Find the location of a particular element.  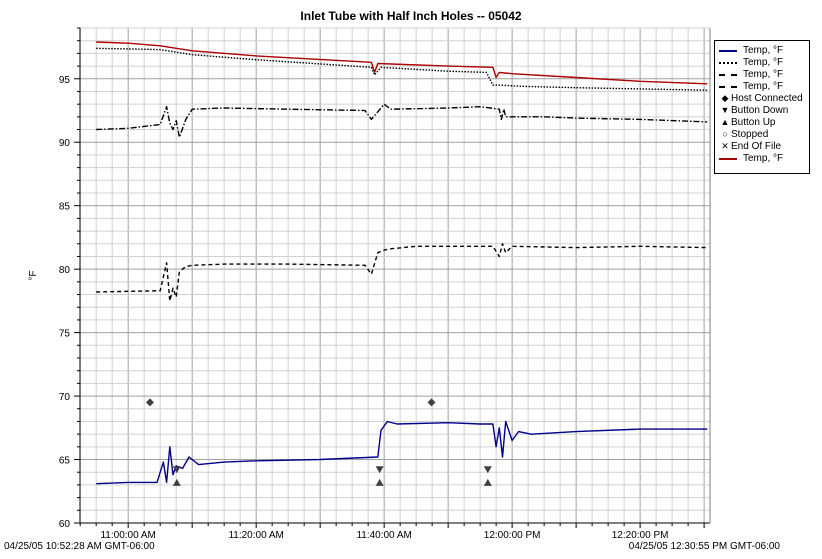

y-tick-label: 85 is located at coordinates (65, 207).